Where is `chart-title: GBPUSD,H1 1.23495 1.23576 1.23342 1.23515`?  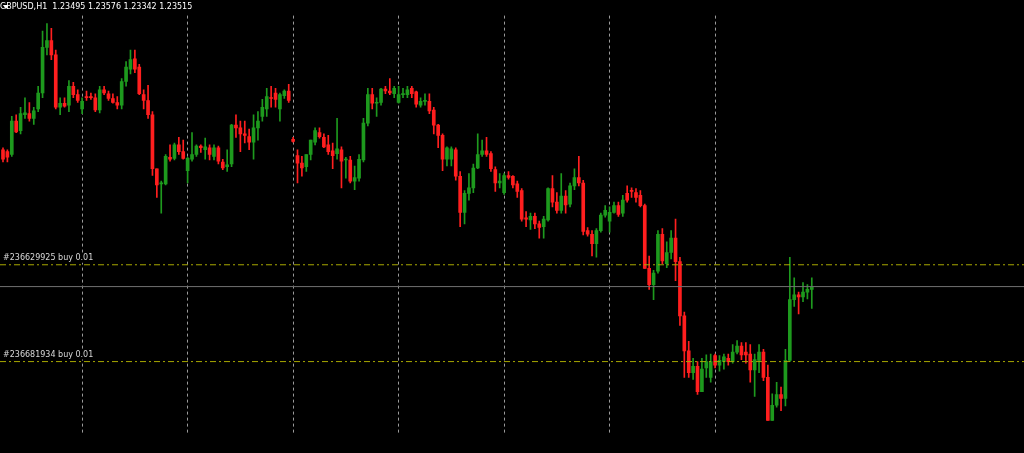 chart-title: GBPUSD,H1 1.23495 1.23576 1.23342 1.23515 is located at coordinates (96, 6).